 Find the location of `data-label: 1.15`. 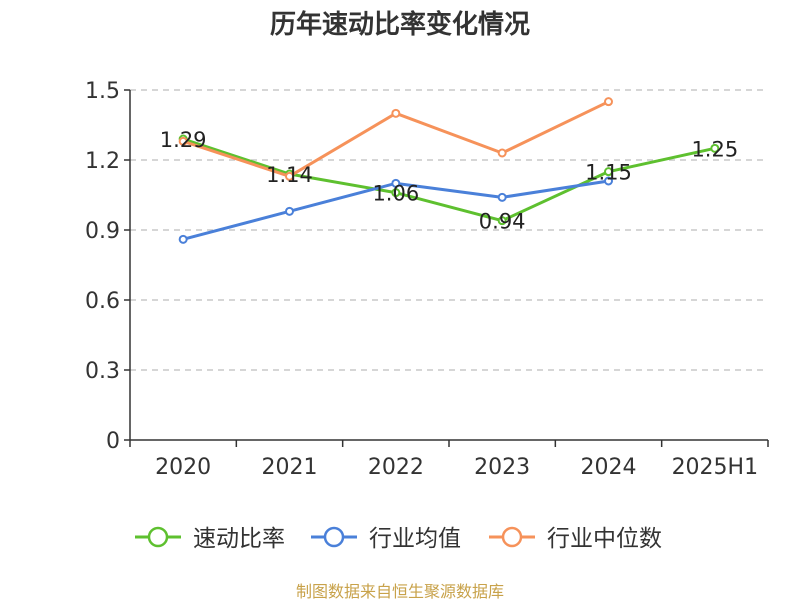

data-label: 1.15 is located at coordinates (608, 173).